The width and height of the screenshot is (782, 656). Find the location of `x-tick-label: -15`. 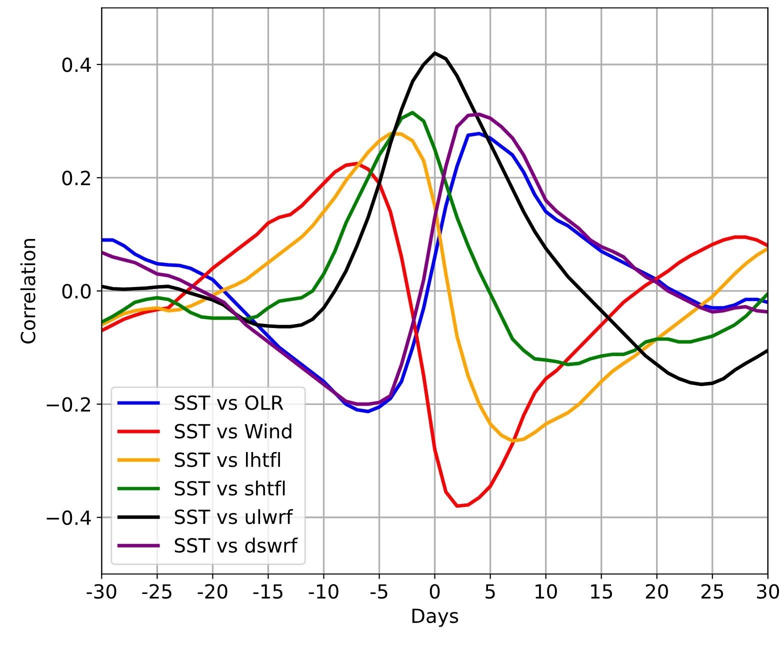

x-tick-label: -15 is located at coordinates (267, 591).